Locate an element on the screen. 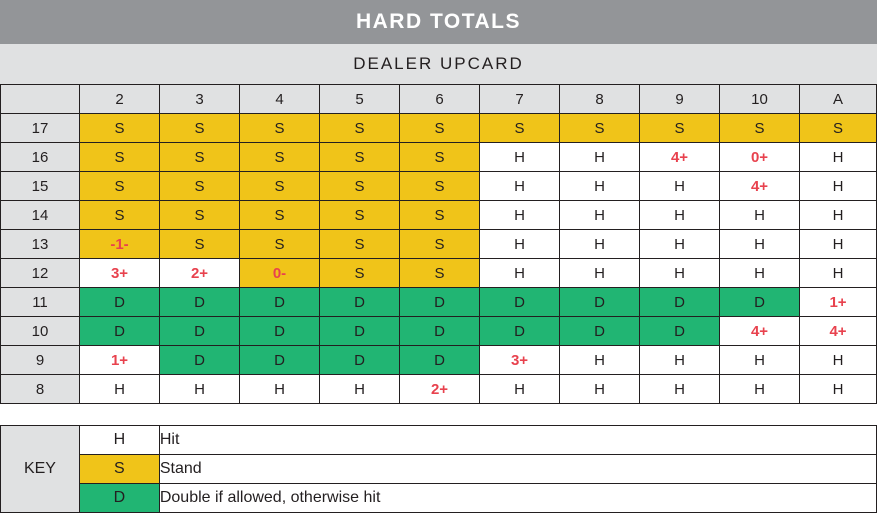 The width and height of the screenshot is (877, 513). table-row: 11 D D D D D D D D D 1+ is located at coordinates (438, 302).